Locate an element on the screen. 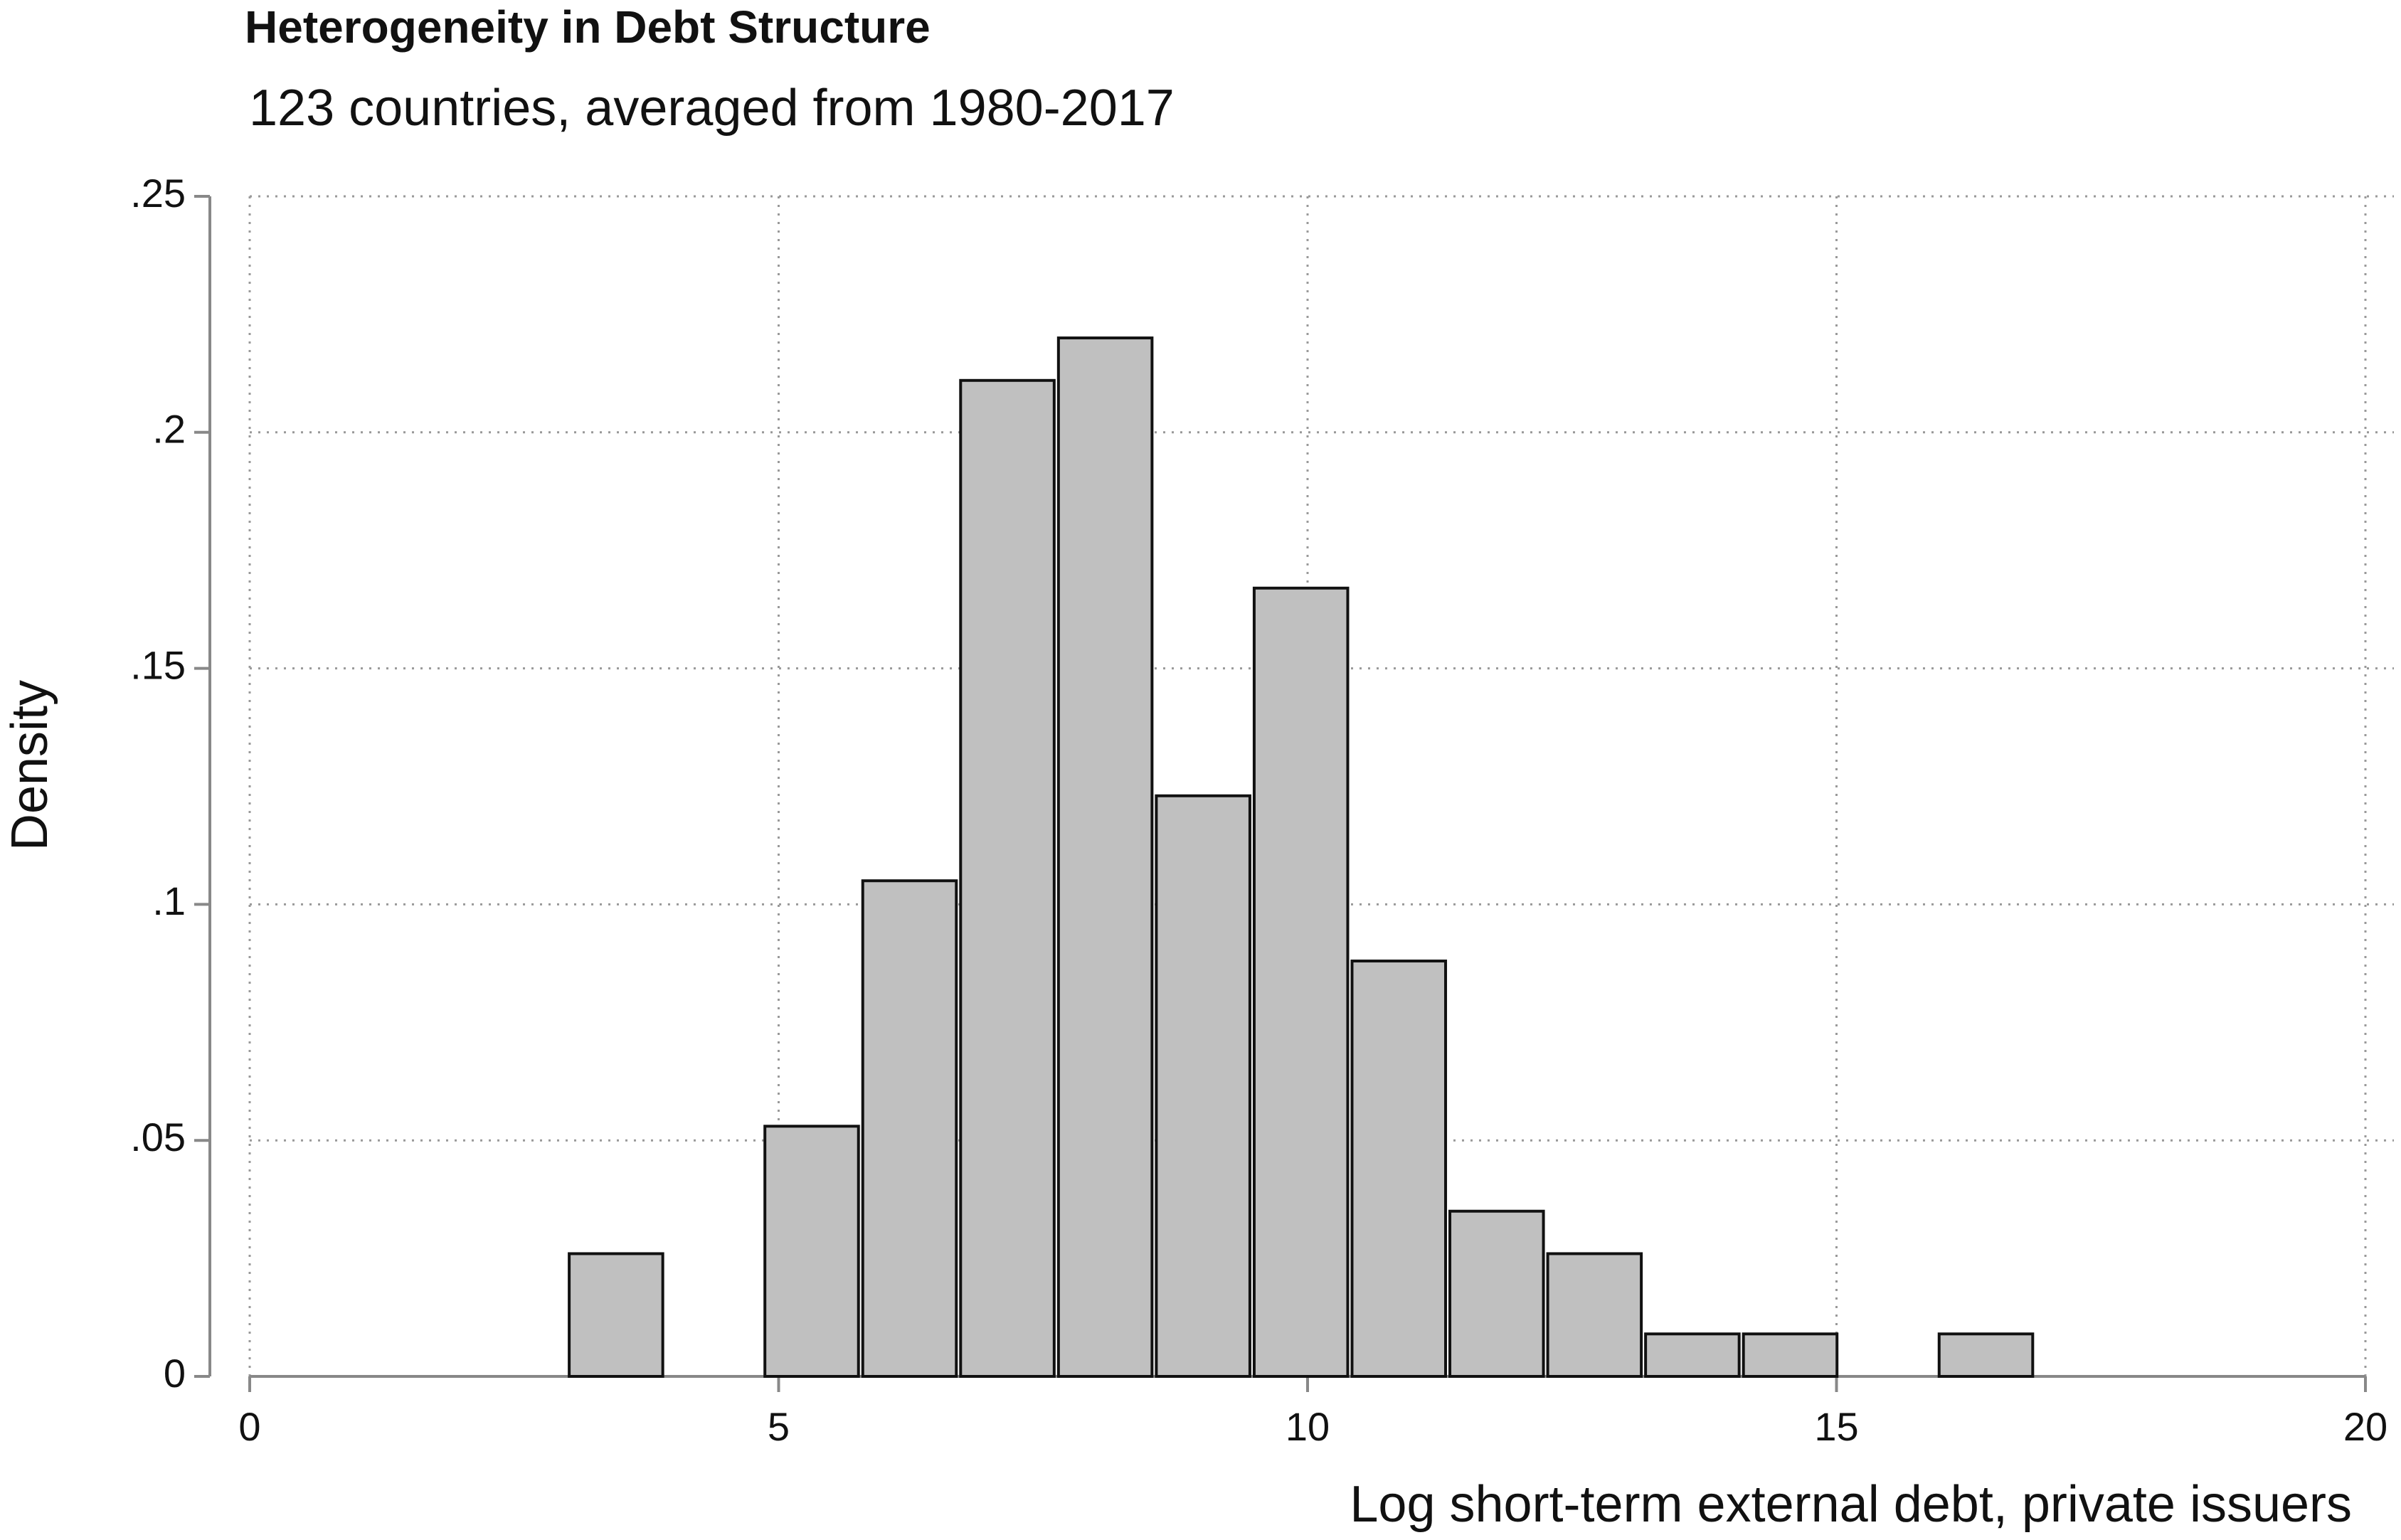  y-tick-label: .05 is located at coordinates (158, 1137).